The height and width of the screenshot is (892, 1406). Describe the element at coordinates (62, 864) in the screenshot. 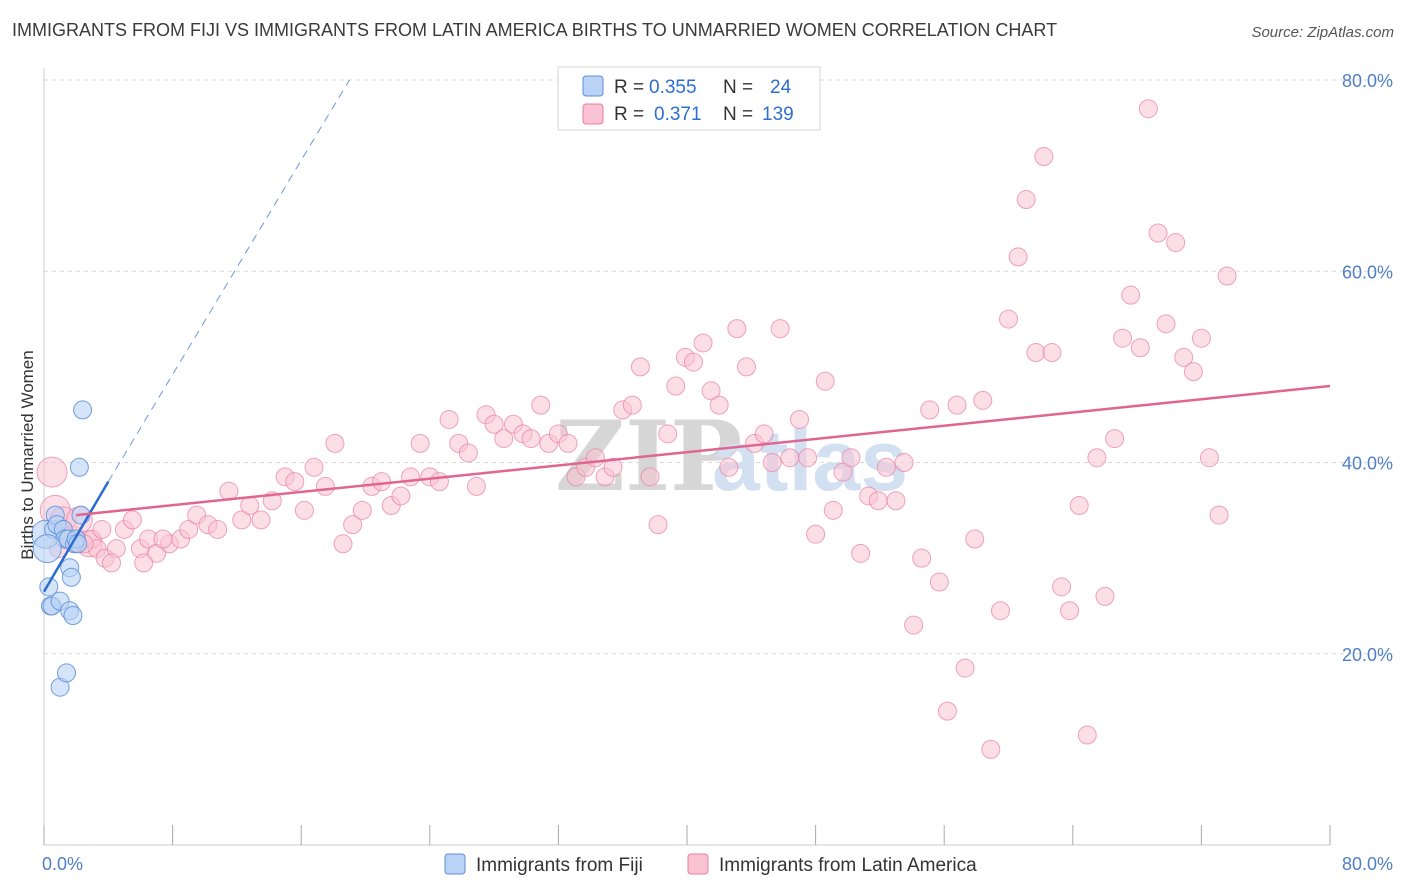

I see `x-tick-label-min: 0.0%` at that location.